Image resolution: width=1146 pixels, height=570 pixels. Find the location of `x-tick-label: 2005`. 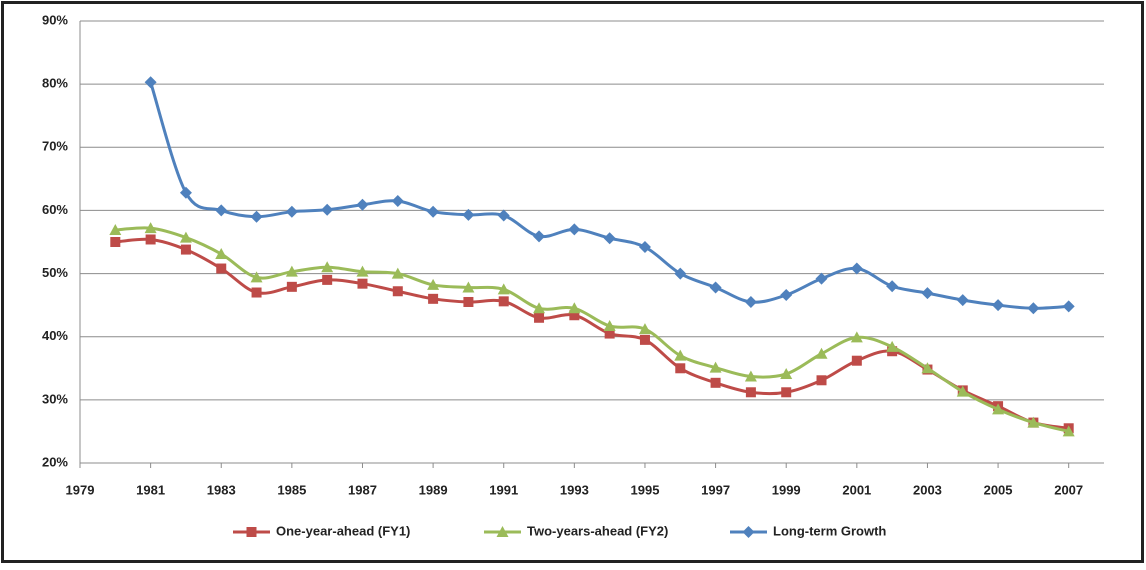

x-tick-label: 2005 is located at coordinates (998, 489).